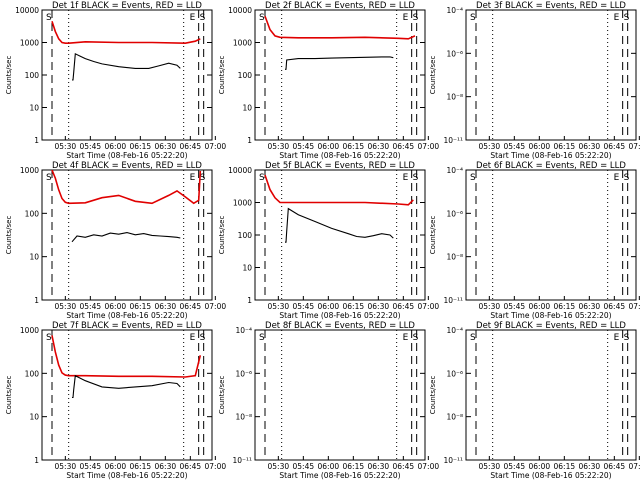 This screenshot has height=480, width=640. Describe the element at coordinates (551, 326) in the screenshot. I see `panel-title: Det 9f BLACK = Events, RED = LLD` at that location.